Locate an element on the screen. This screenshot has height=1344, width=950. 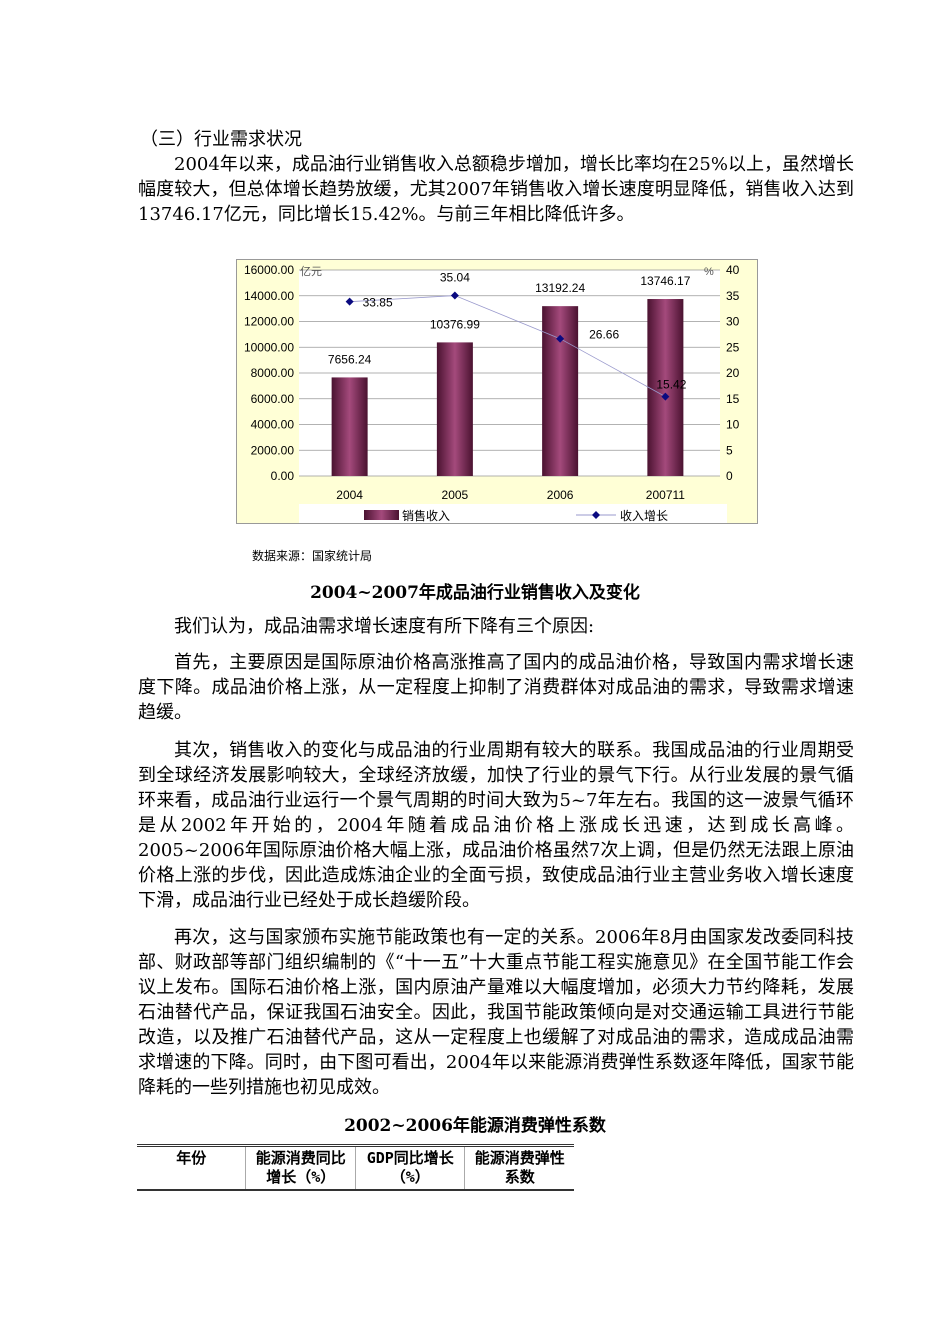
header-year: 年份 is located at coordinates (191, 1158).